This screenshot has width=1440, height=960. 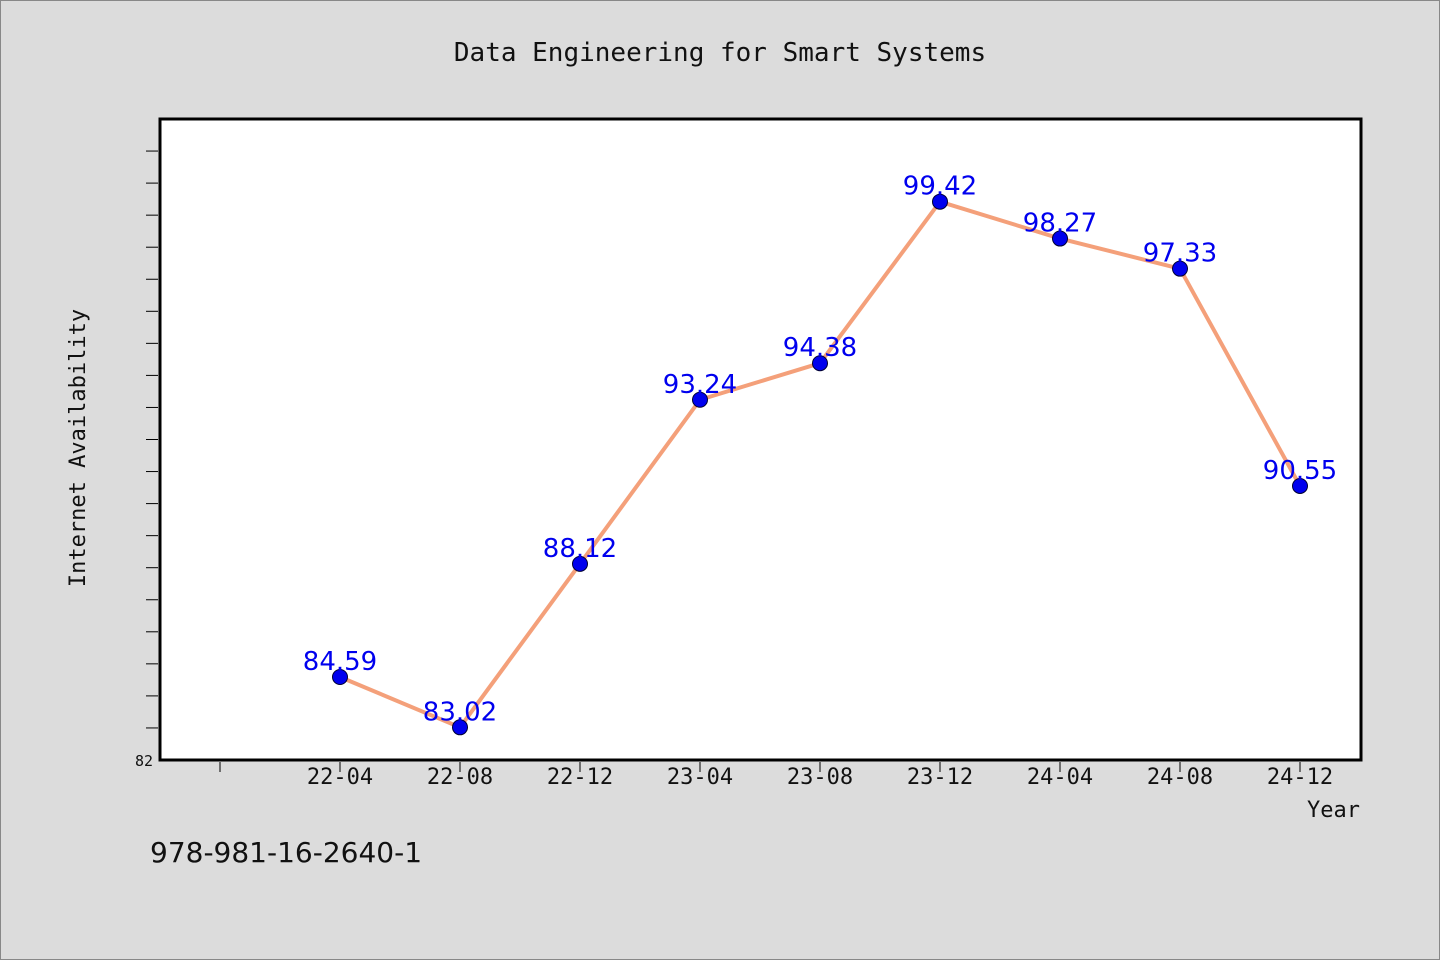 What do you see at coordinates (1300, 777) in the screenshot?
I see `x-tick-label: 24-12` at bounding box center [1300, 777].